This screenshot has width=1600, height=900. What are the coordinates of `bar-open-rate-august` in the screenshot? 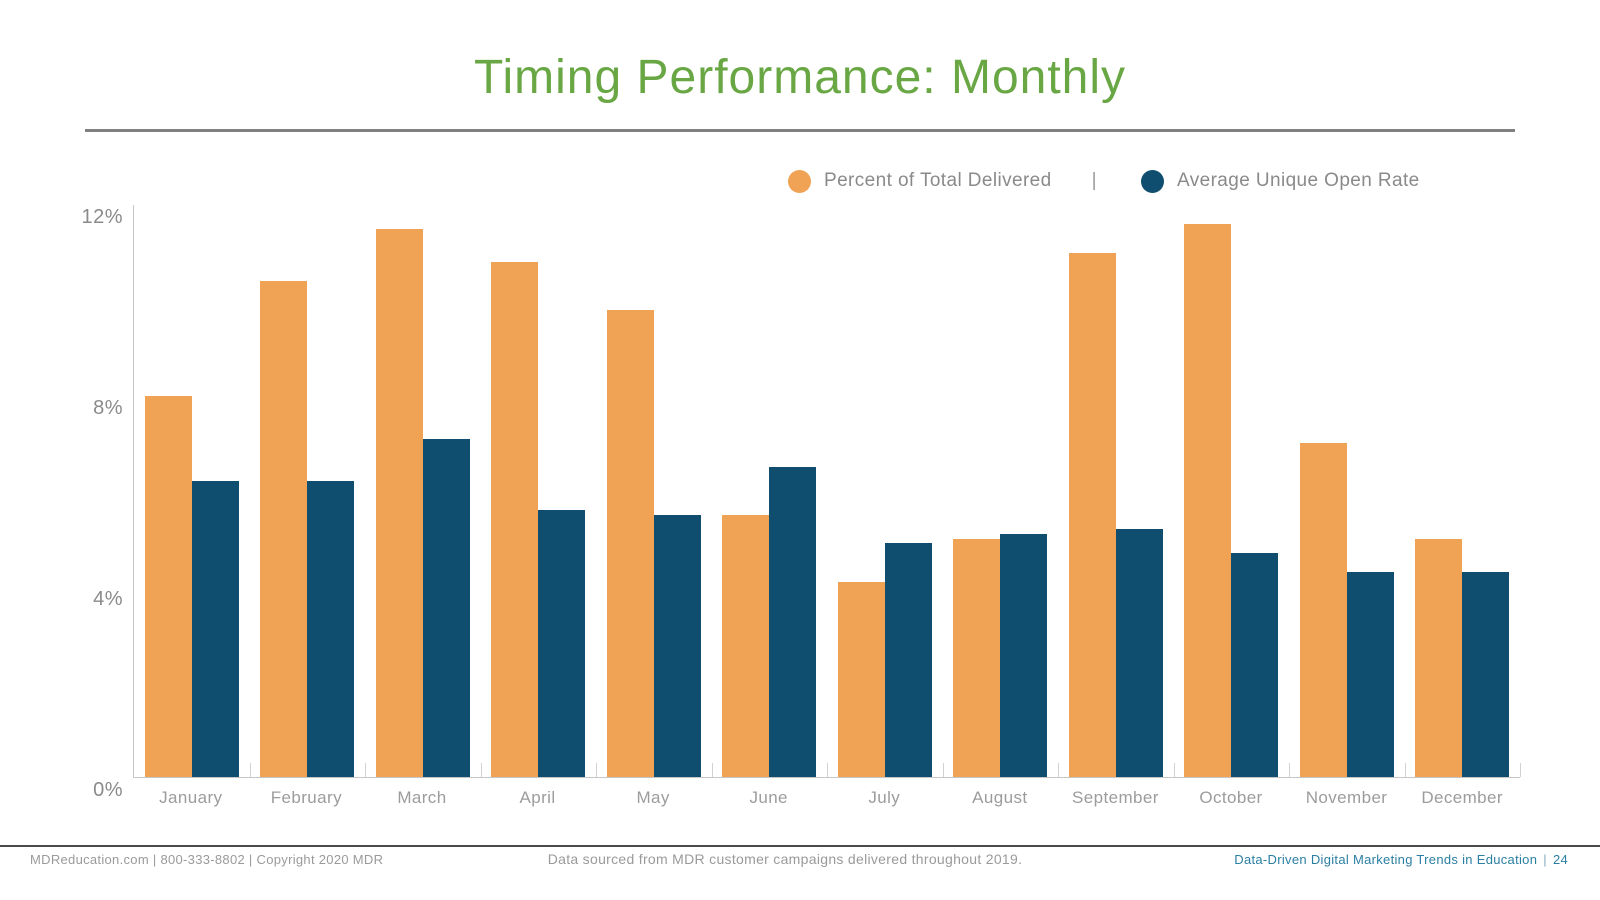 It's located at (1024, 655).